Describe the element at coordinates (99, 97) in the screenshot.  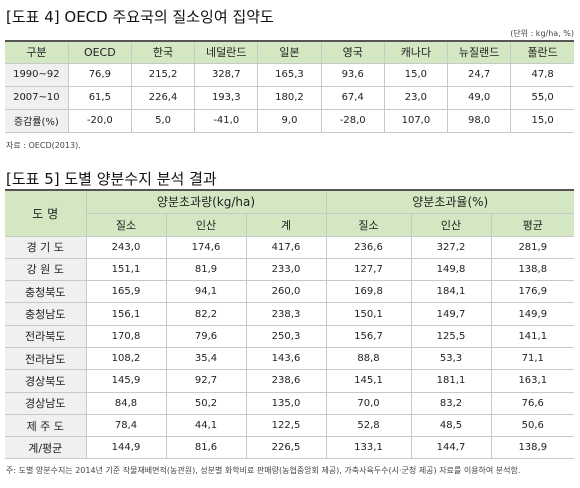
I see `table-cell: 61,5` at that location.